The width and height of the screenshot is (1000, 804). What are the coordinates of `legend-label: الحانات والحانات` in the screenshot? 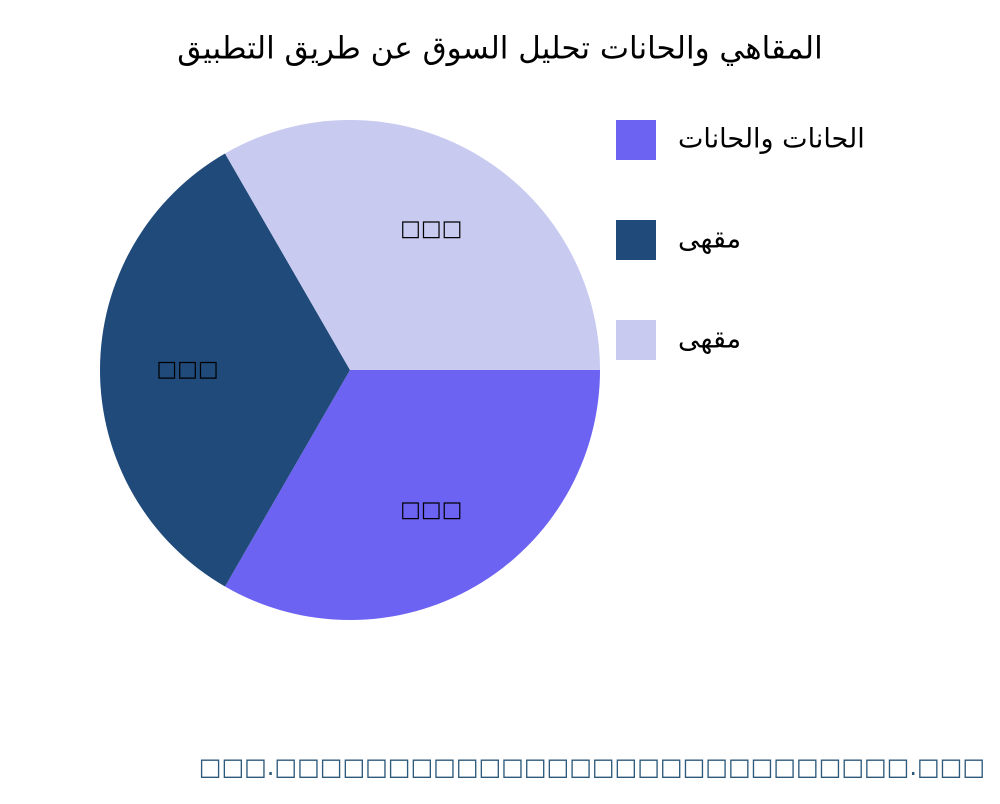 It's located at (771, 139).